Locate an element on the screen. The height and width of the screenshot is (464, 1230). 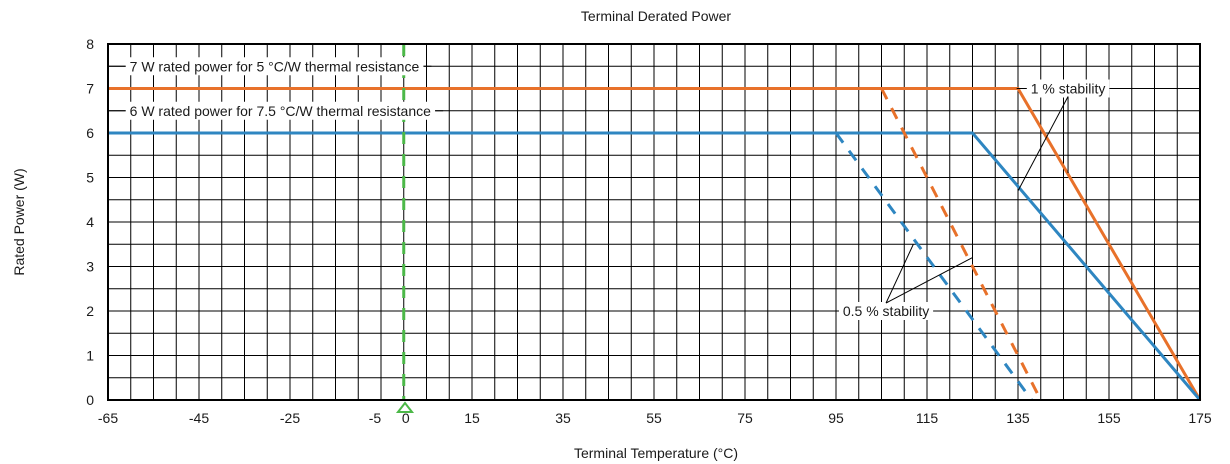
y-tick-label: 4 is located at coordinates (90, 222).